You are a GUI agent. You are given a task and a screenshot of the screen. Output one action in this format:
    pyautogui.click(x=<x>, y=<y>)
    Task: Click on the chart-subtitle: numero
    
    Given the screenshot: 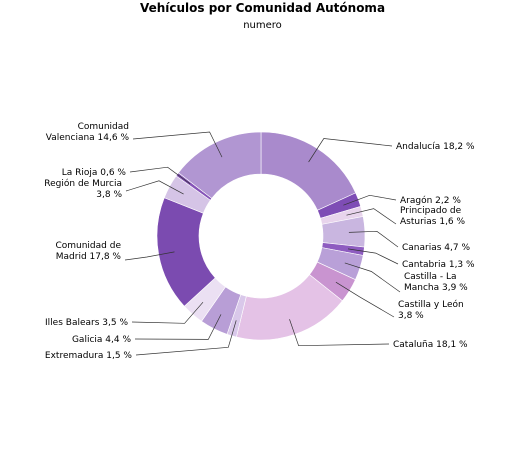 What is the action you would take?
    pyautogui.click(x=262, y=25)
    